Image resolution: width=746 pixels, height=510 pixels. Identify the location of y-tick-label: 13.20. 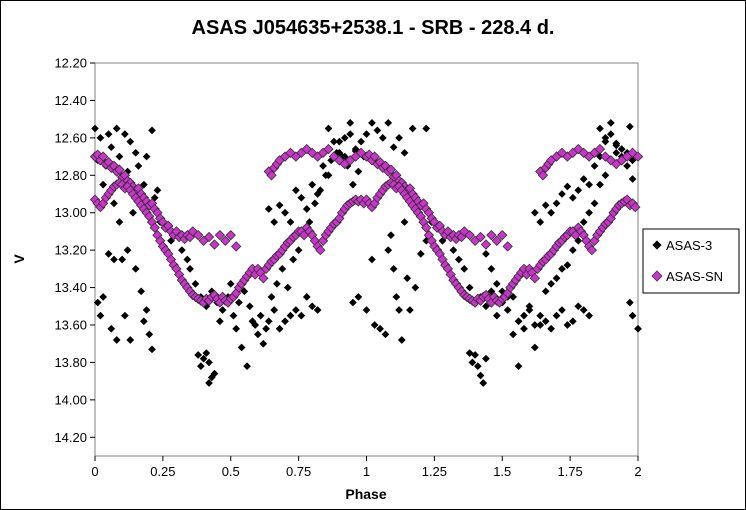
(70, 250).